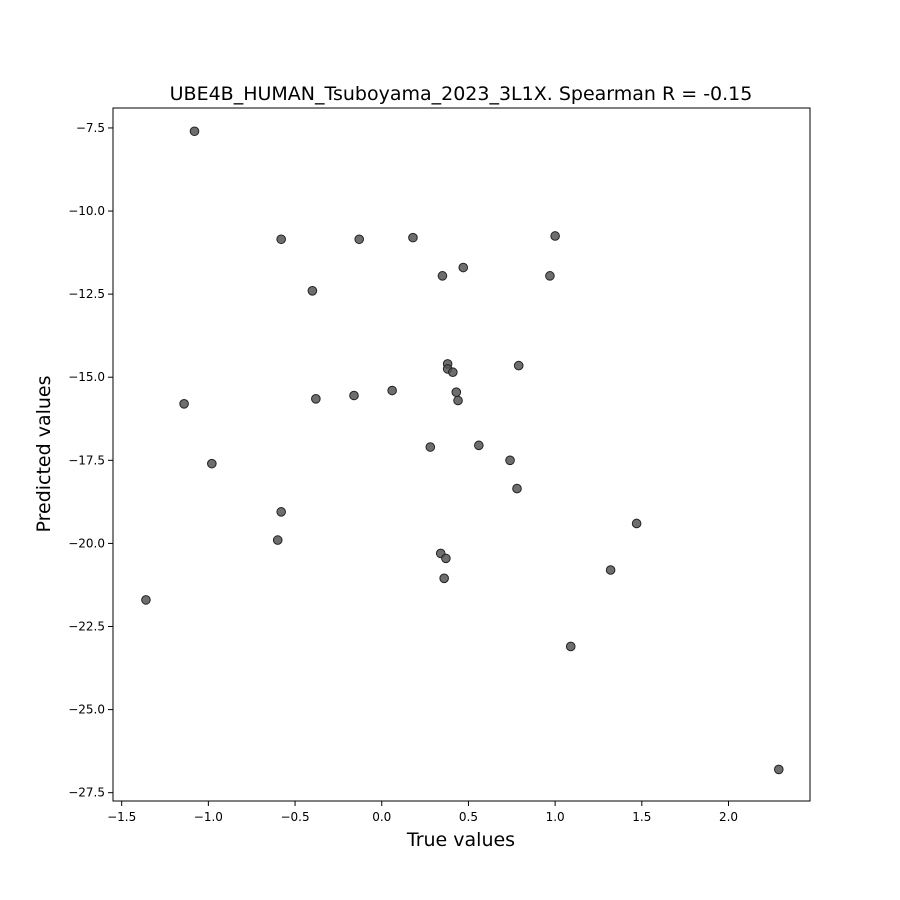  I want to click on y-tick-label: −22.5, so click(86, 627).